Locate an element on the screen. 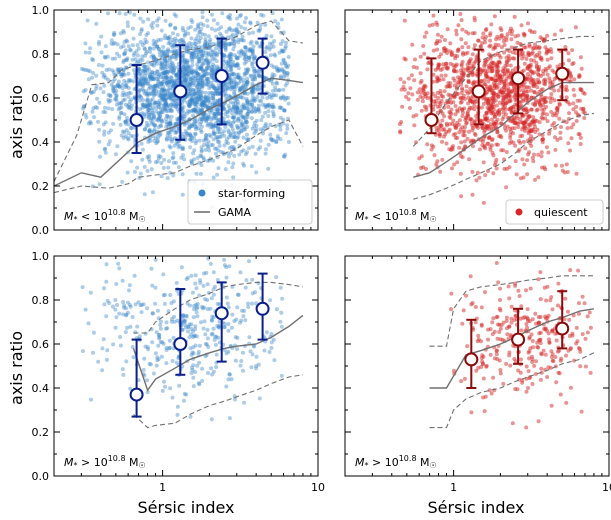  binned-median is located at coordinates (221, 81).